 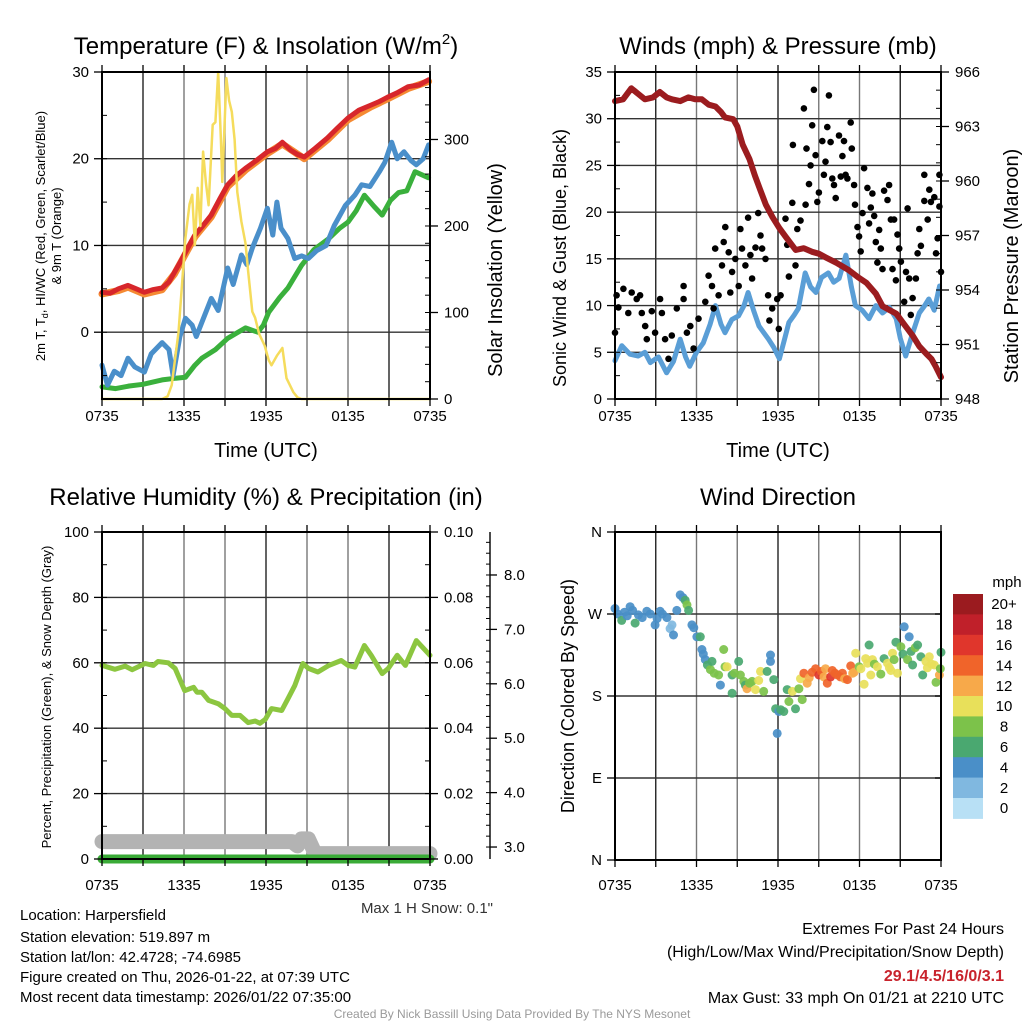 What do you see at coordinates (967, 236) in the screenshot?
I see `y2-tick-label: 957` at bounding box center [967, 236].